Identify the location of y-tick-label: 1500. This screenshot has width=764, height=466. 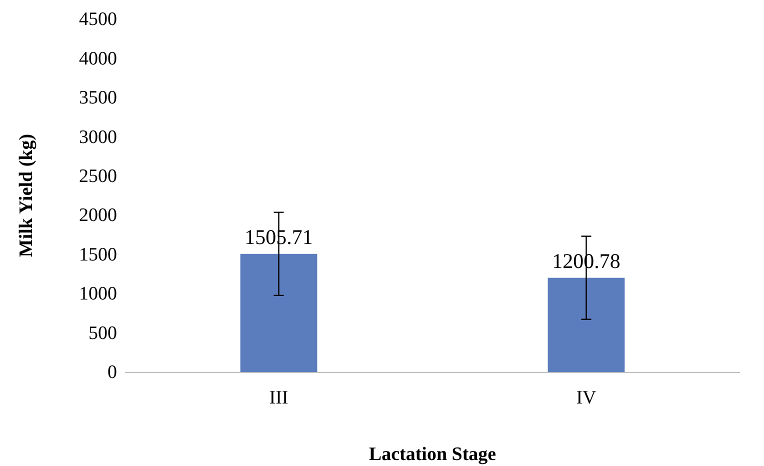
(98, 255).